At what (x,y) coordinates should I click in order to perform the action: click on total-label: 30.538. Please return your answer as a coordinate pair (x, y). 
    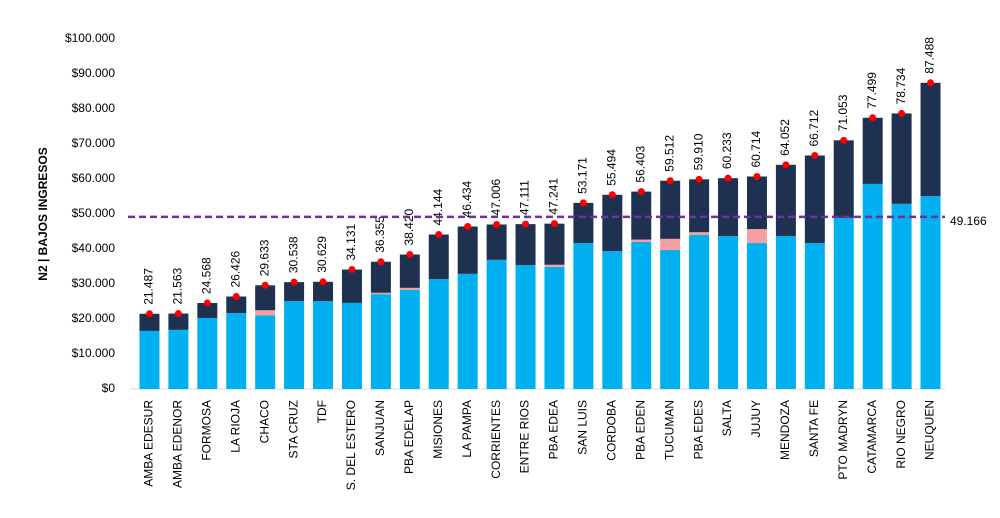
    Looking at the image, I should click on (293, 254).